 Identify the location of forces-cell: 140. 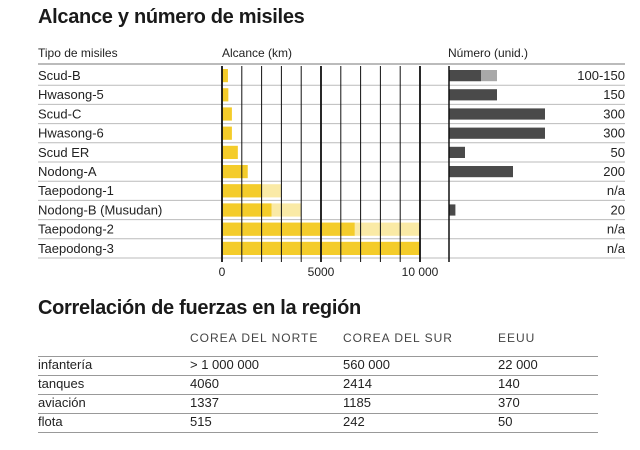
(509, 383).